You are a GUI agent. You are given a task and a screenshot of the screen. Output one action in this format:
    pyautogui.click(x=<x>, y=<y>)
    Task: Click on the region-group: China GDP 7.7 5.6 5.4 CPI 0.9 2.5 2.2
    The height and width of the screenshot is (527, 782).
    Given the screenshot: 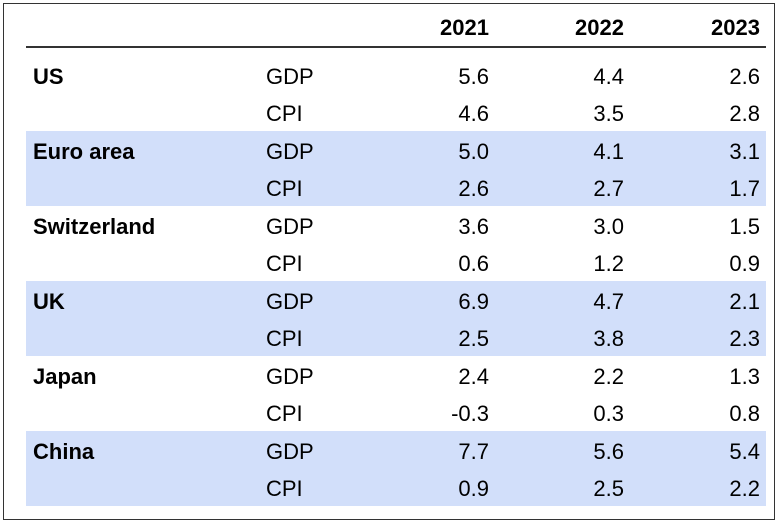 What is the action you would take?
    pyautogui.click(x=396, y=468)
    